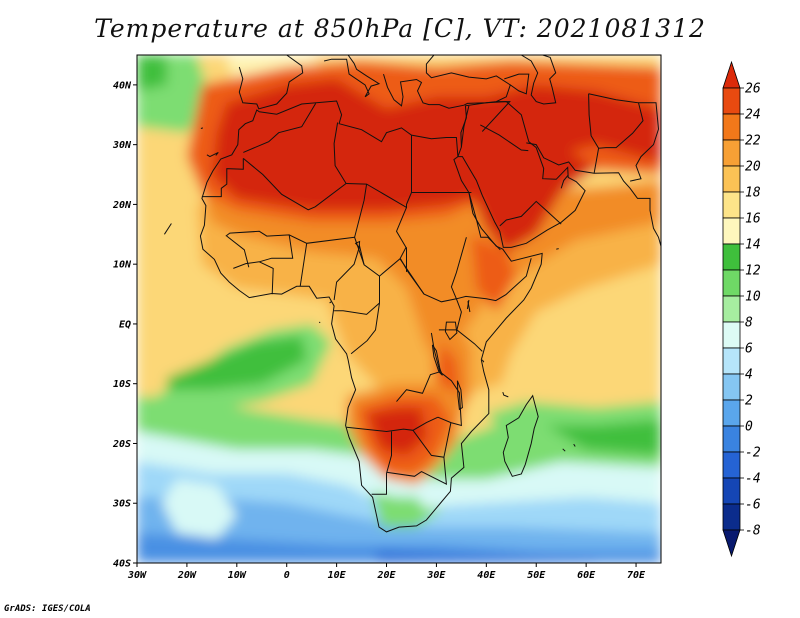 This screenshot has height=618, width=800. Describe the element at coordinates (494, 273) in the screenshot. I see `horn-hot` at that location.